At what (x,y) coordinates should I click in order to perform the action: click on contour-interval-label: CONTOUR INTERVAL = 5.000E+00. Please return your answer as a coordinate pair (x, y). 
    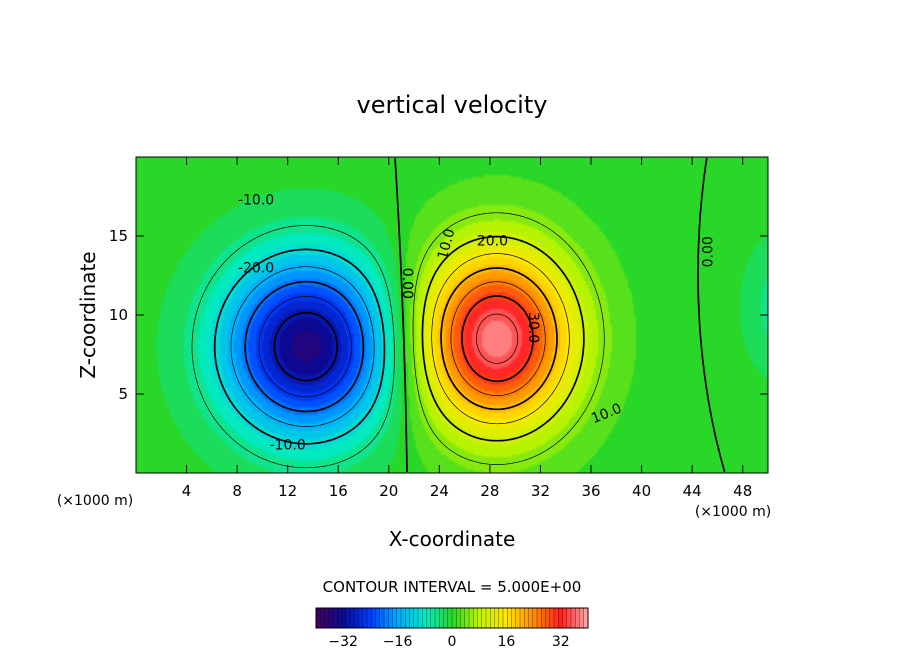
    Looking at the image, I should click on (452, 587).